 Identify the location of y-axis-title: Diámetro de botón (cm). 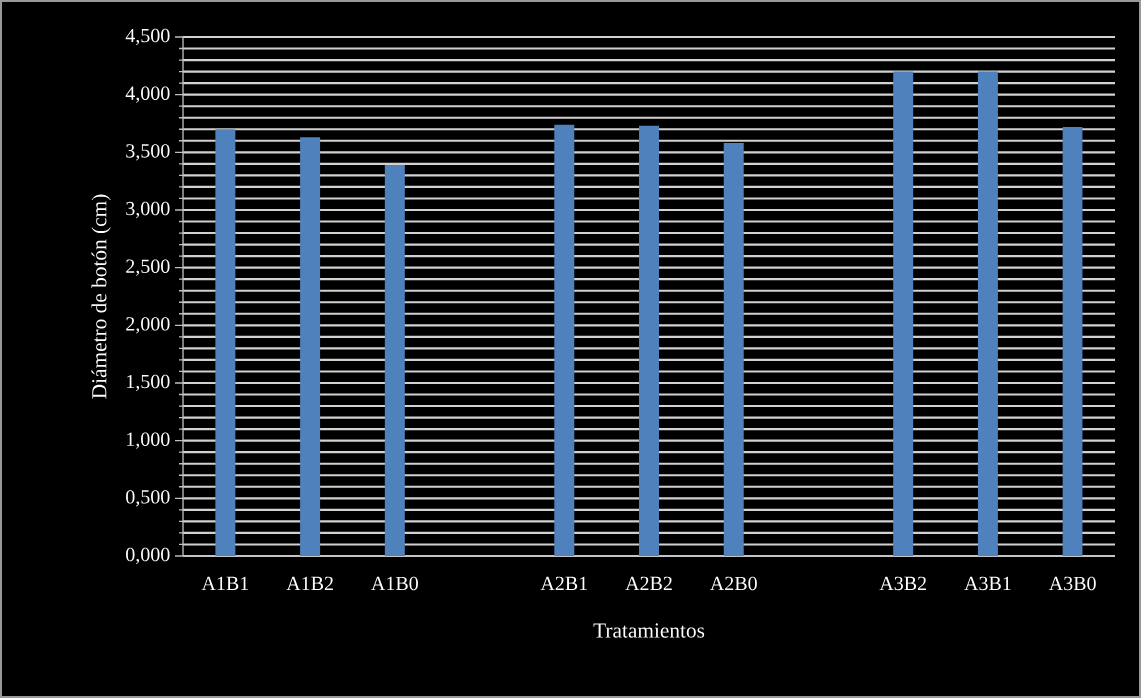
(101, 296).